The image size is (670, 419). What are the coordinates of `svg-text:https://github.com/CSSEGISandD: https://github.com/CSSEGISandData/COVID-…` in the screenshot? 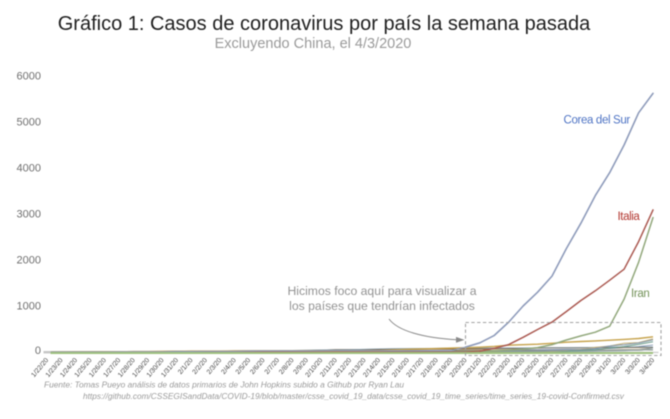 It's located at (354, 396).